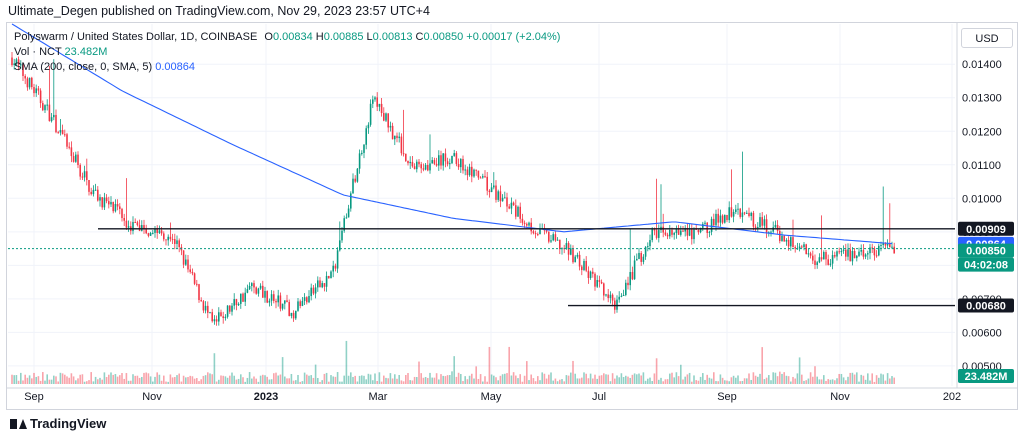 Image resolution: width=1024 pixels, height=437 pixels. What do you see at coordinates (443, 37) in the screenshot?
I see `close-value: 0.00850` at bounding box center [443, 37].